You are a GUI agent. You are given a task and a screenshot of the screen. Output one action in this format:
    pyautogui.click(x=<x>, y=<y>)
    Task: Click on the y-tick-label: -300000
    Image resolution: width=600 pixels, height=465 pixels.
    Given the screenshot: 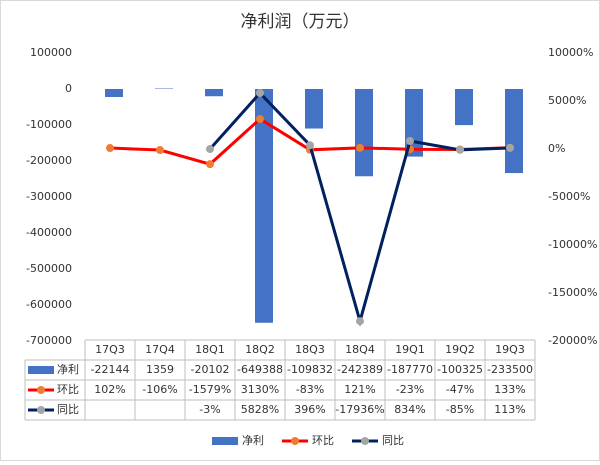 What is the action you would take?
    pyautogui.click(x=49, y=196)
    